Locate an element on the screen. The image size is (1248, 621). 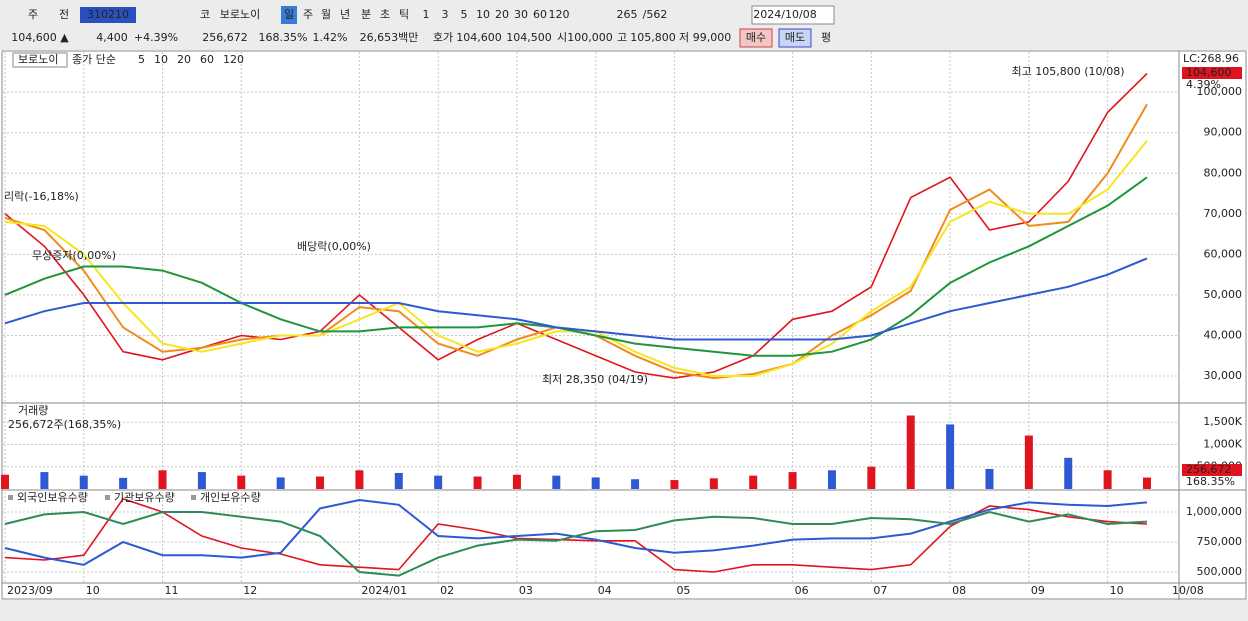
x-tick-label: 06 is located at coordinates (802, 590).